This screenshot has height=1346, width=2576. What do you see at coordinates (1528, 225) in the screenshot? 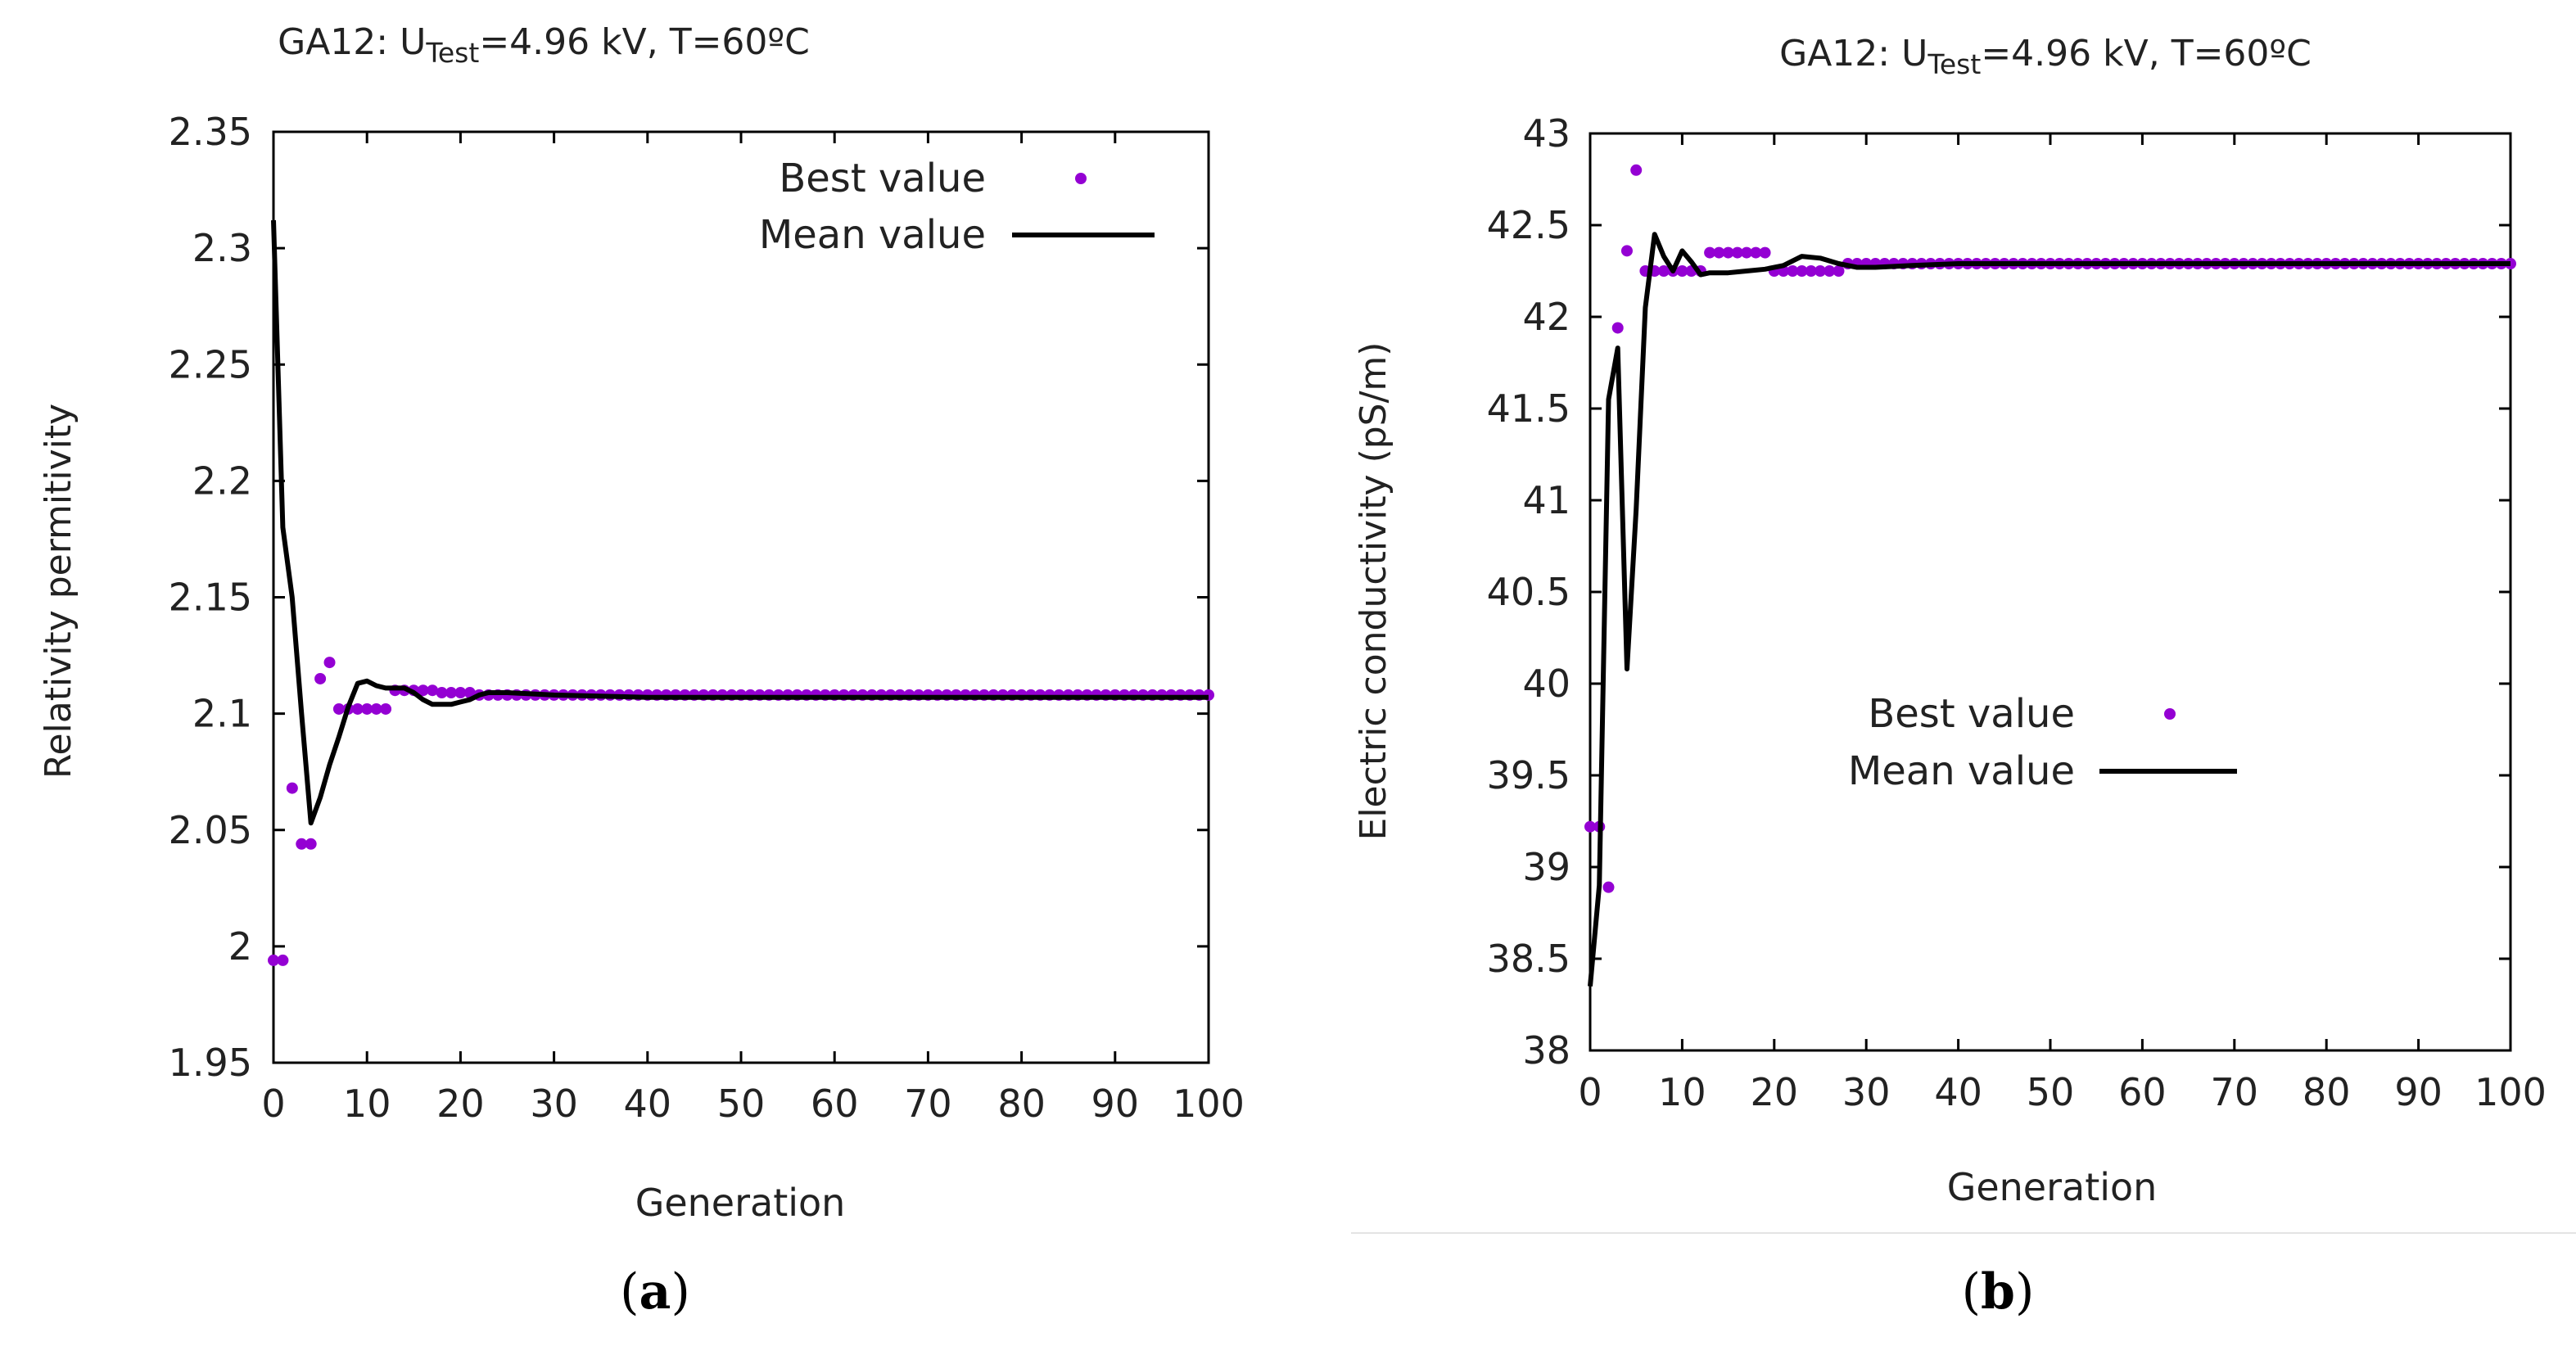
I see `y-tick-label-b: 42.5` at bounding box center [1528, 225].